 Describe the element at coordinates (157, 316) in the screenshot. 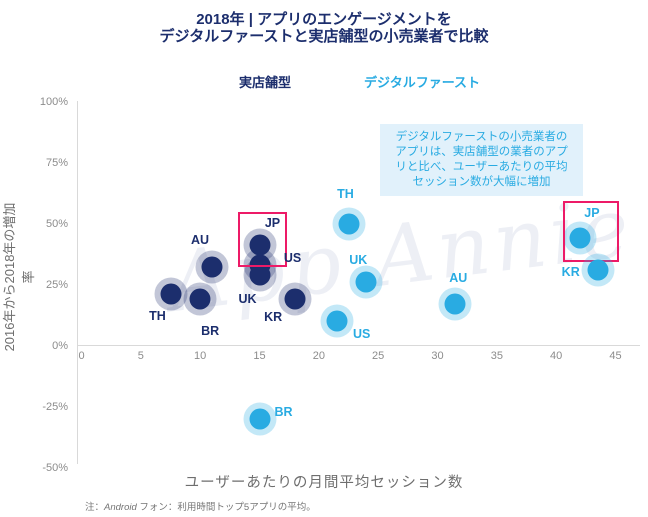

I see `point-label-brick-and-mortar-th: TH` at that location.